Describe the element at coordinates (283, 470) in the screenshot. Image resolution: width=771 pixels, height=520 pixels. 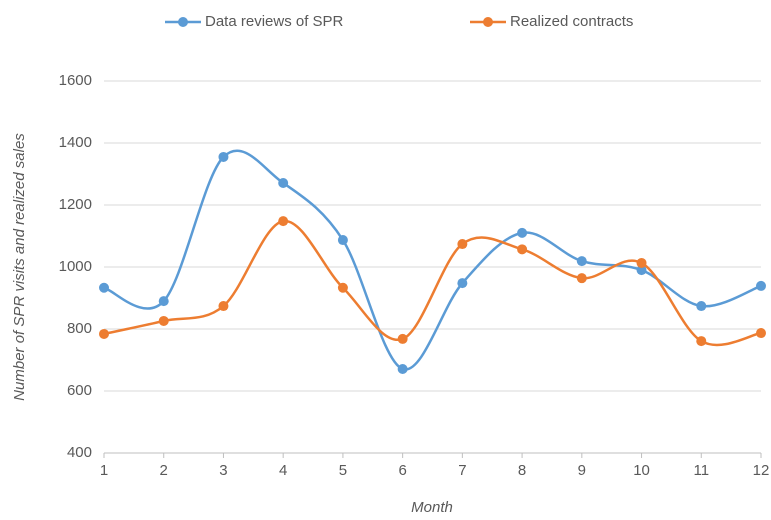
I see `x-tick-label: 4` at that location.